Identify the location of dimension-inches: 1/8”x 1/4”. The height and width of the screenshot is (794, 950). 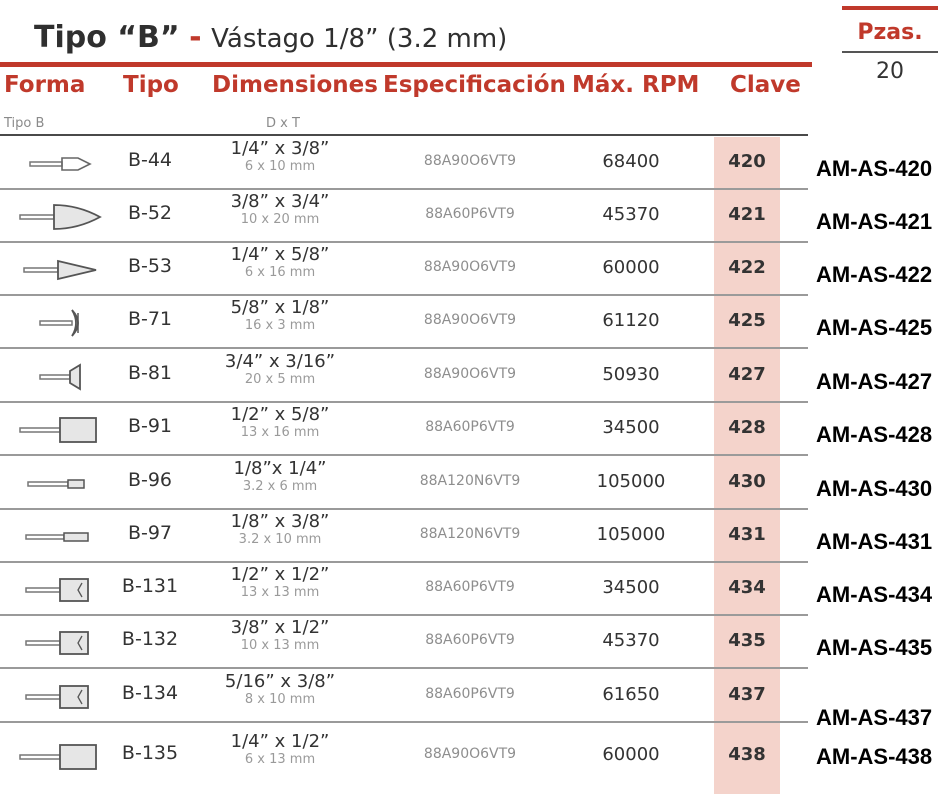
(280, 468).